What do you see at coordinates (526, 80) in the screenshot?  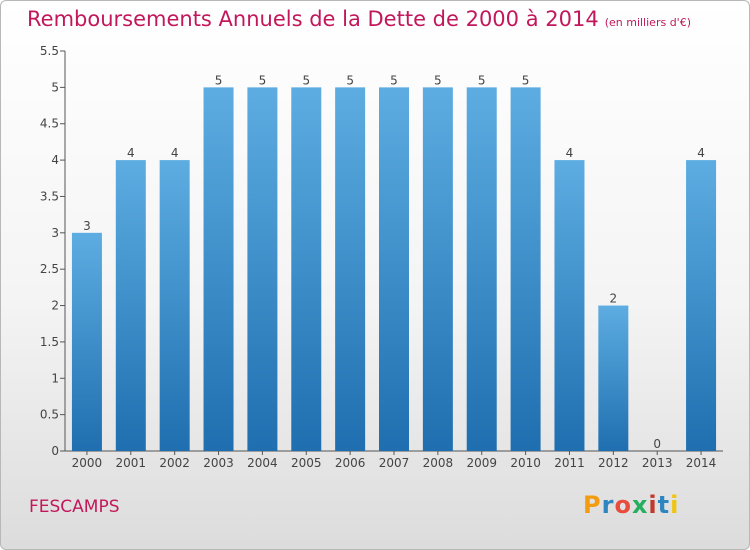 I see `data-label-2010: 5` at bounding box center [526, 80].